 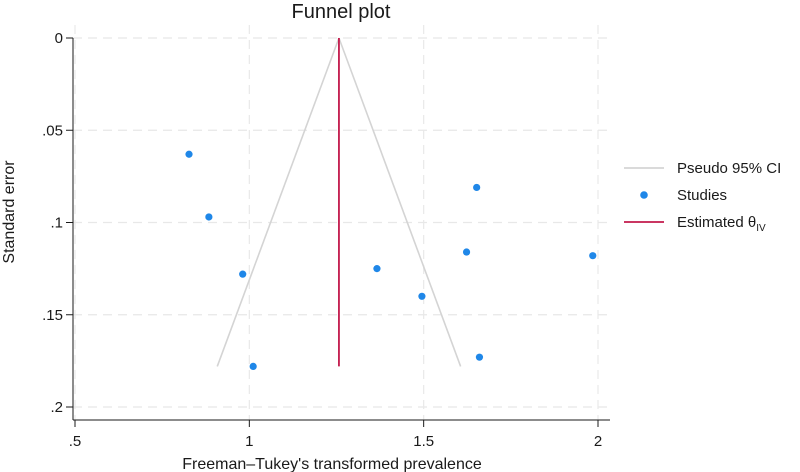 I want to click on y-tick-label: .2, so click(x=56, y=407).